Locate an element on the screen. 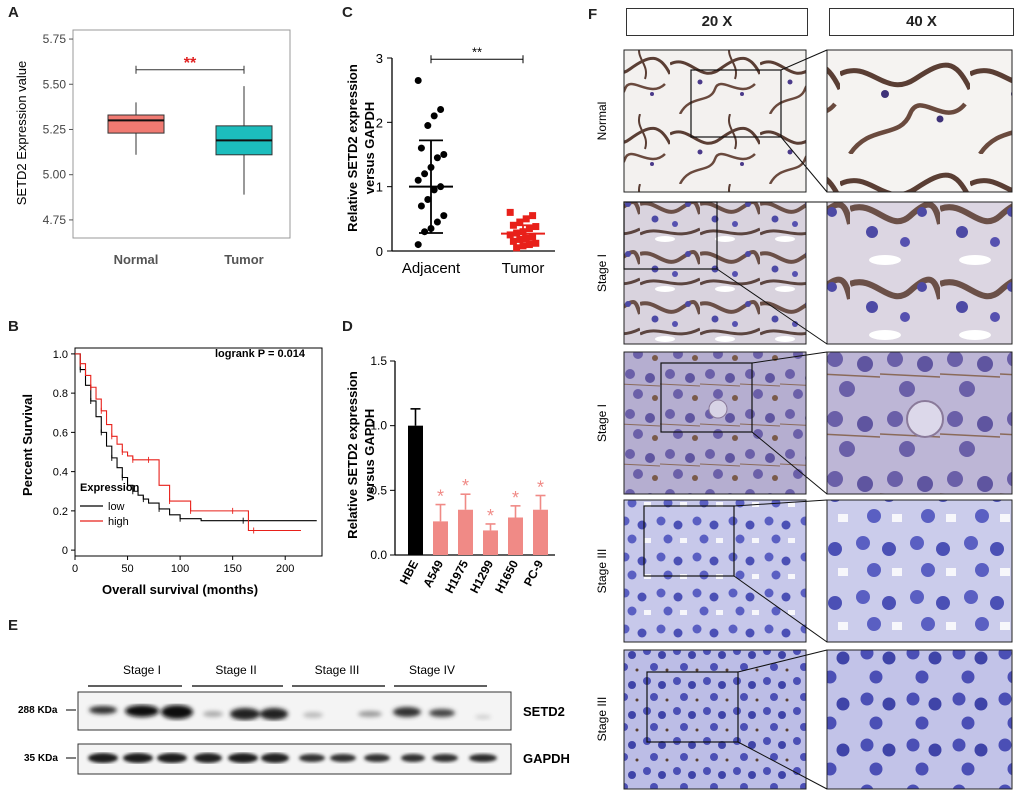  y-tick-label: 5.25 is located at coordinates (55, 129).